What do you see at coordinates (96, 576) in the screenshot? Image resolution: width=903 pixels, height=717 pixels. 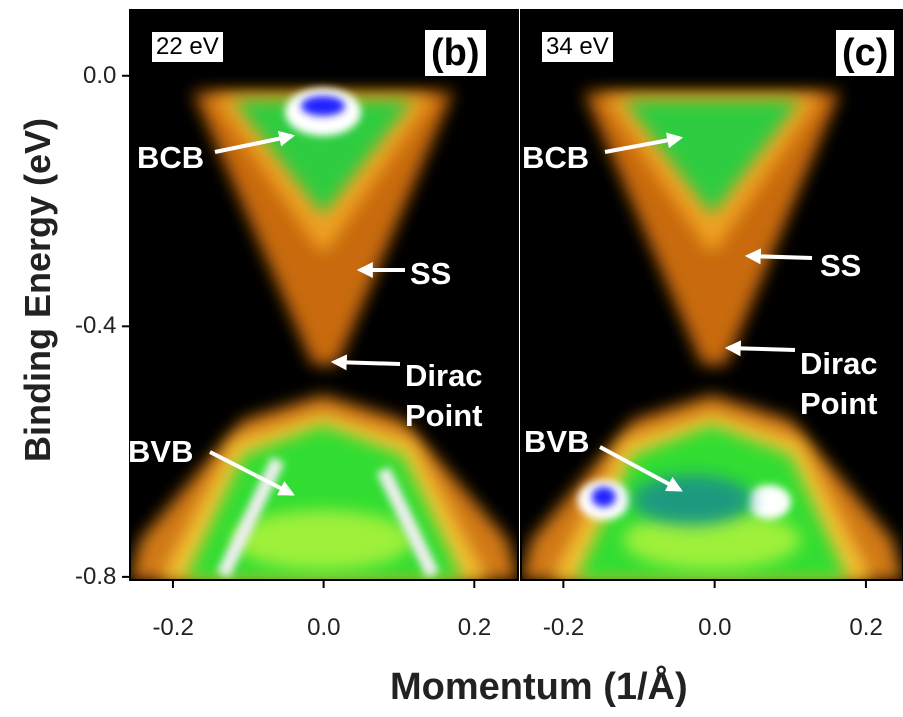 I see `y-tick-label: -0.8` at bounding box center [96, 576].